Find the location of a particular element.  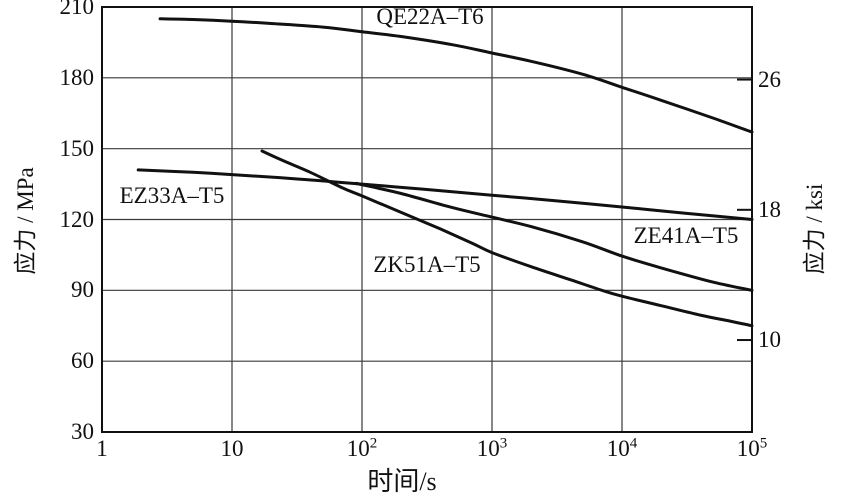

y-tick-label-mpa: 210 is located at coordinates (77, 9).